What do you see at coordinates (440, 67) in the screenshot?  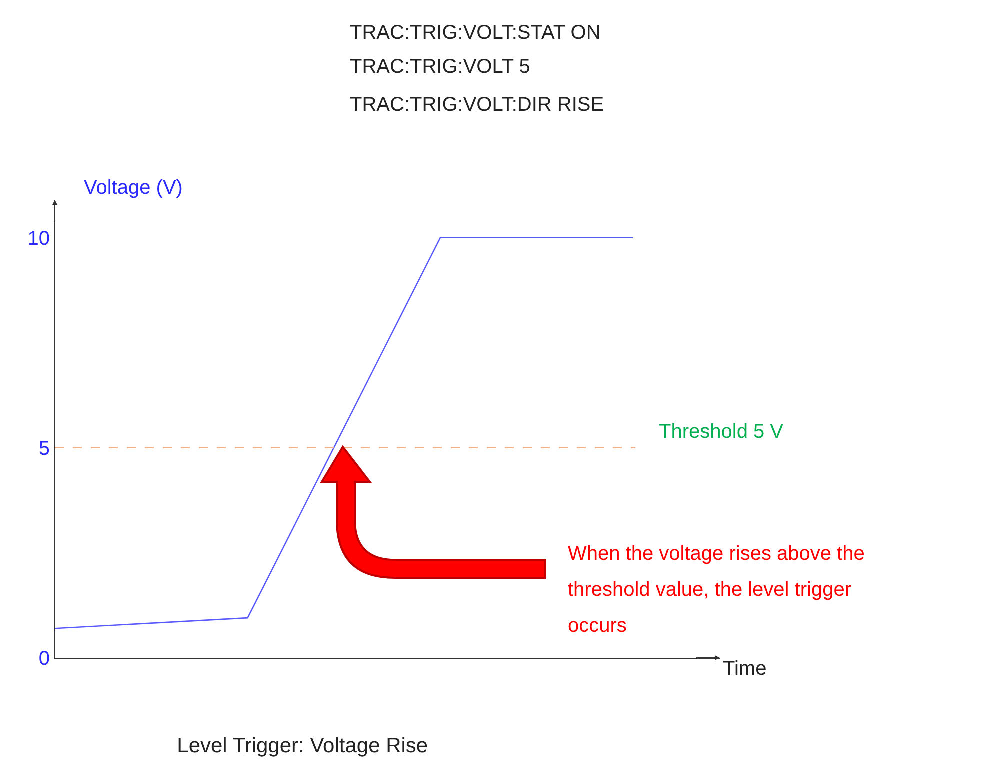 I see `text: TRAC:TRIG:VOLT 5` at bounding box center [440, 67].